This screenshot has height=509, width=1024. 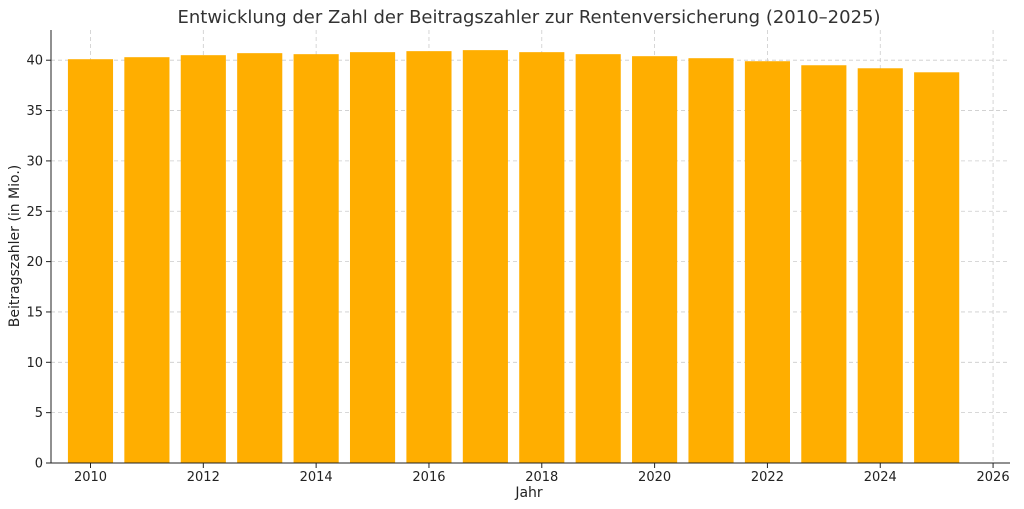 I want to click on y-tick-label: 35, so click(x=34, y=111).